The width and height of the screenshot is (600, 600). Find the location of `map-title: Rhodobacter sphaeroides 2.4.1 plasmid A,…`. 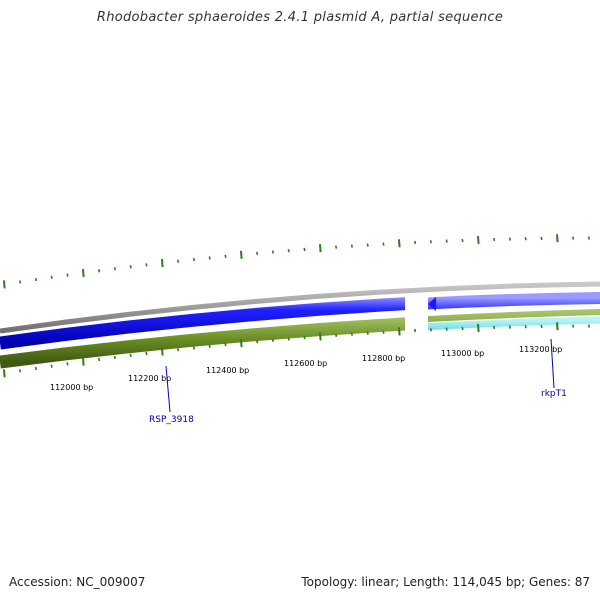

map-title: Rhodobacter sphaeroides 2.4.1 plasmid A,… is located at coordinates (300, 17).